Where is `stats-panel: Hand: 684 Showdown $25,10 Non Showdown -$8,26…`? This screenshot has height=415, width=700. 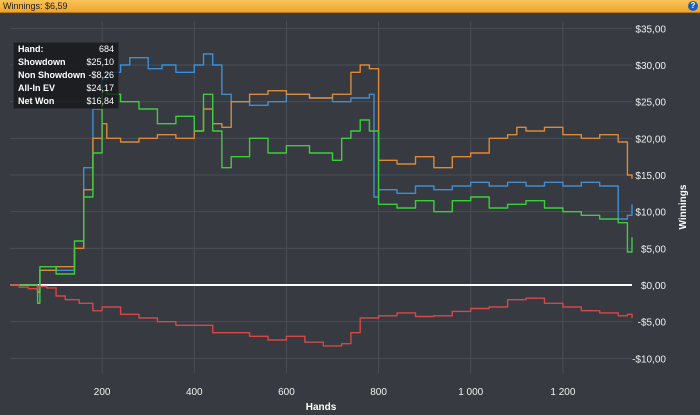
stats-panel: Hand: 684 Showdown $25,10 Non Showdown -$8,26… is located at coordinates (66, 75).